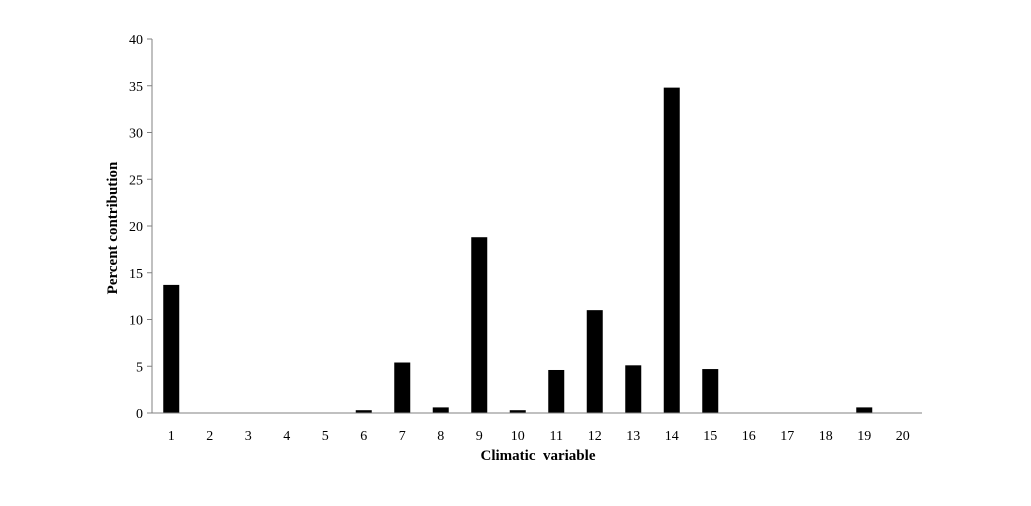 This screenshot has height=506, width=1031. I want to click on y-tick-label: 15, so click(136, 274).